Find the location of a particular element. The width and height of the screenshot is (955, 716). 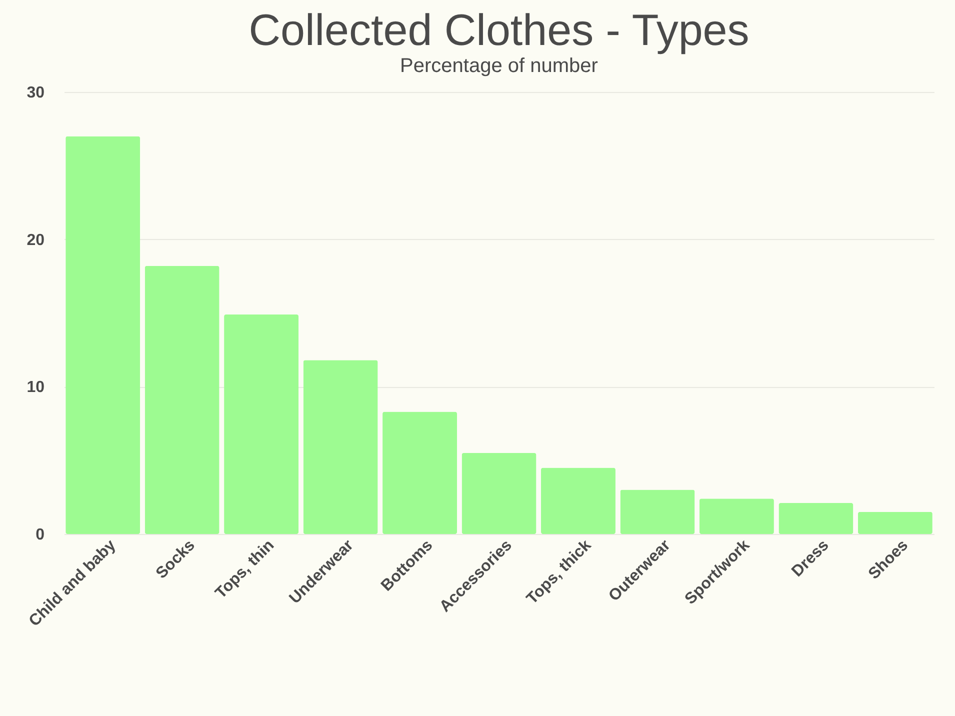

chart-subtitle: Percentage of number is located at coordinates (499, 66).